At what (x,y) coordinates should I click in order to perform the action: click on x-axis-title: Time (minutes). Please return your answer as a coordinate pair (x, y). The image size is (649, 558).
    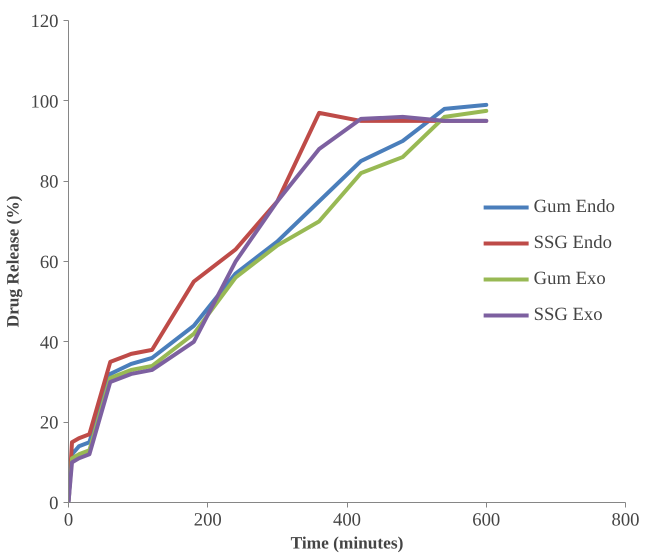
    Looking at the image, I should click on (347, 543).